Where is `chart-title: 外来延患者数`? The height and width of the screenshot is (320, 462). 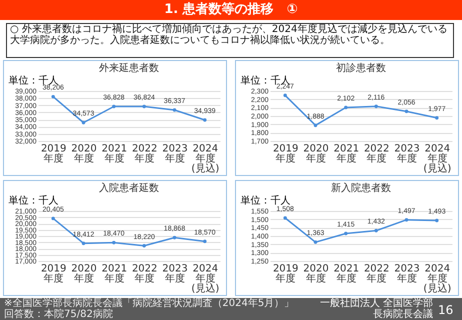 chart-title: 外来延患者数 is located at coordinates (129, 68).